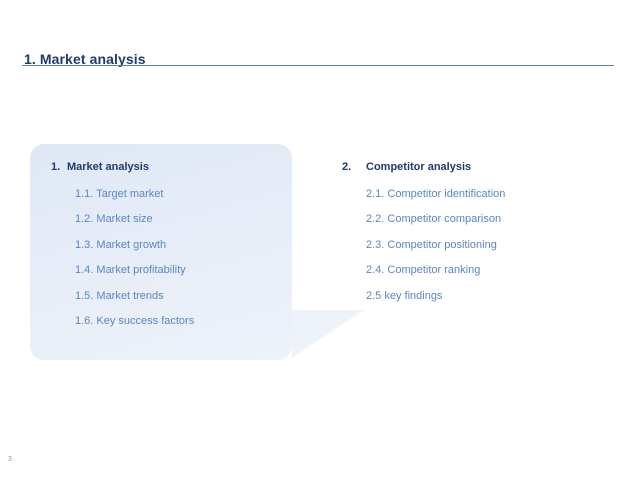 This screenshot has height=479, width=638. What do you see at coordinates (135, 321) in the screenshot?
I see `list-item: 1.6. Key success factors` at bounding box center [135, 321].